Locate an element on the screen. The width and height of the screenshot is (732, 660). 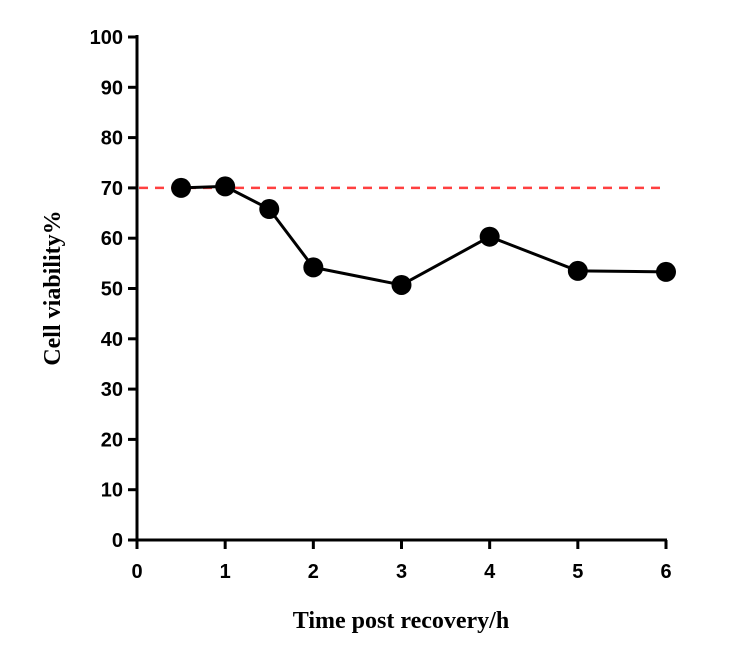
y-tick-label: 80 is located at coordinates (112, 139).